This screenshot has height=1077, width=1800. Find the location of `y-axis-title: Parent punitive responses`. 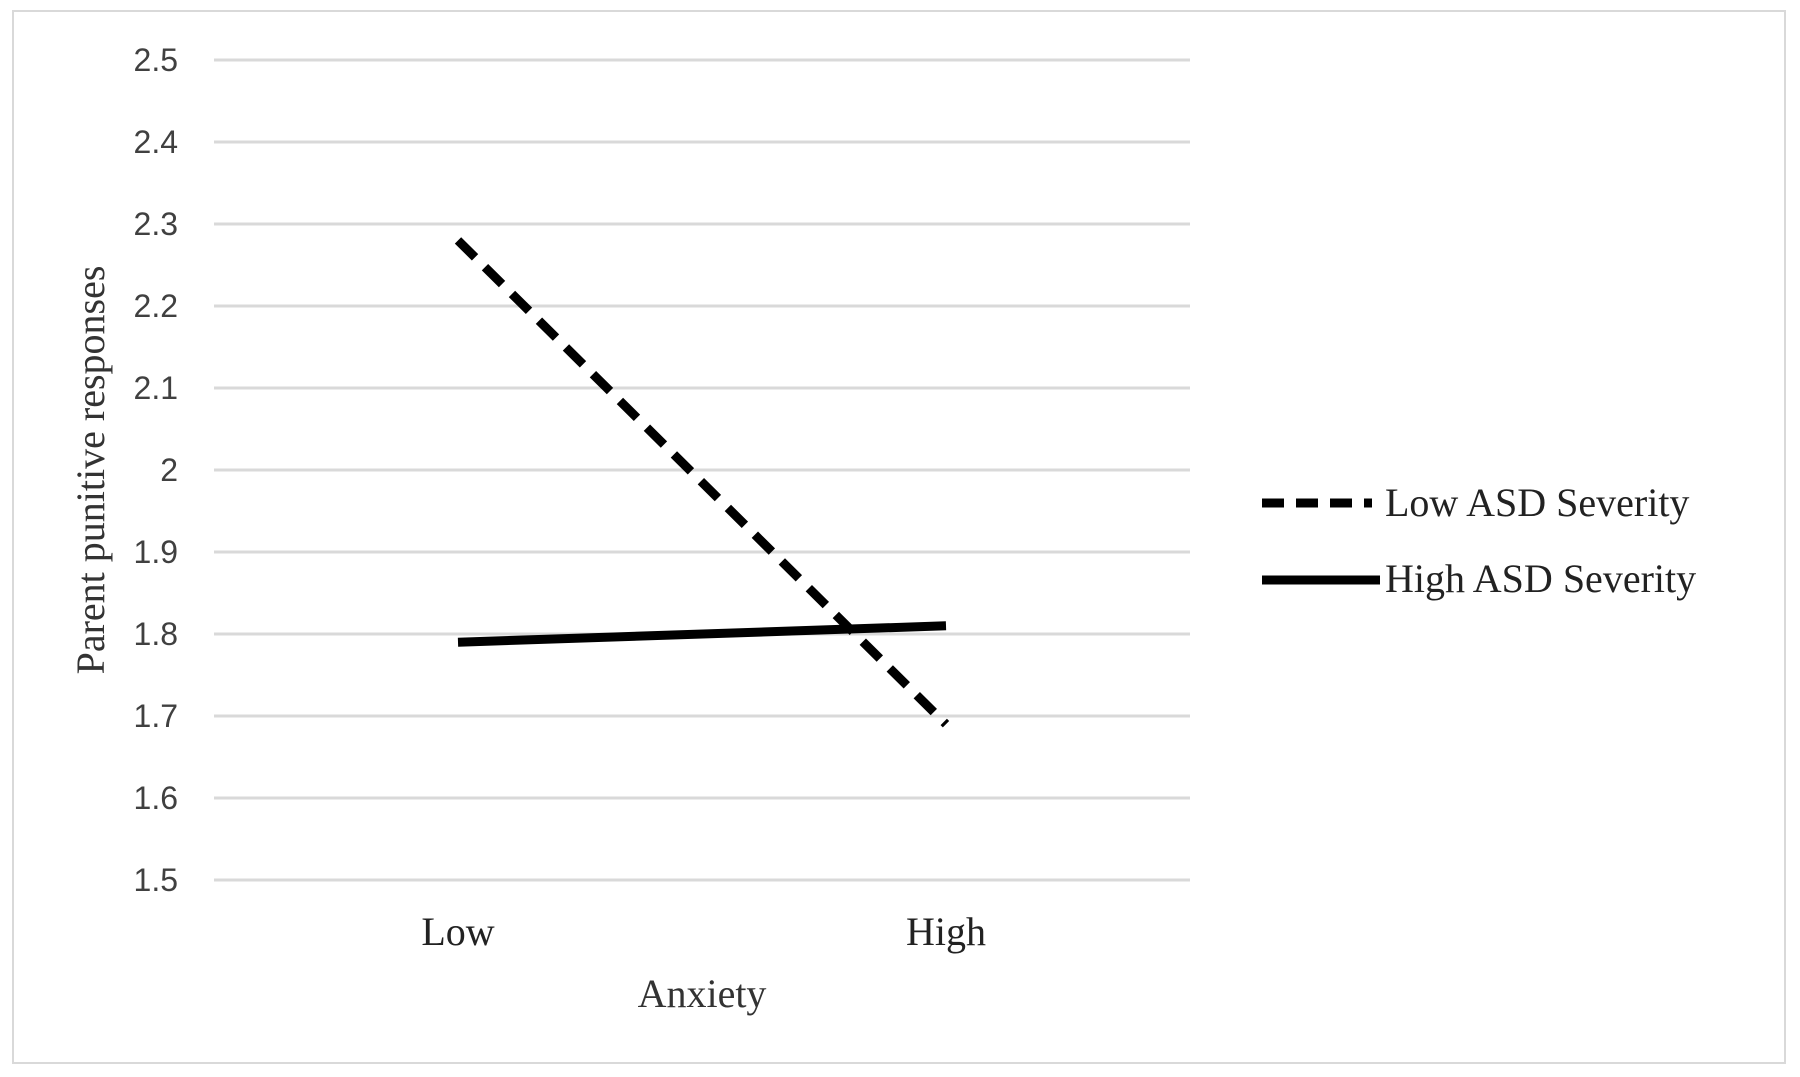

y-axis-title: Parent punitive responses is located at coordinates (90, 470).